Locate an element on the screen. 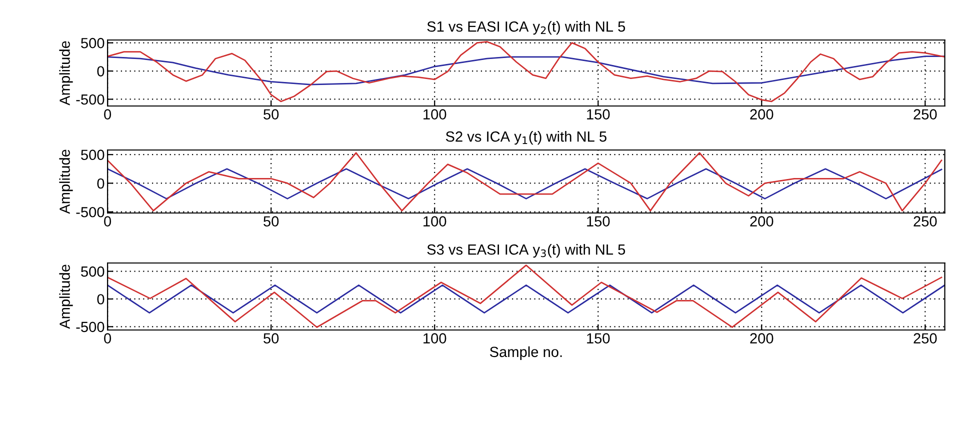 This screenshot has width=969, height=426. chart-title: S1 vs EASI ICA y$_{2}$(t) with NL 5 is located at coordinates (526, 28).